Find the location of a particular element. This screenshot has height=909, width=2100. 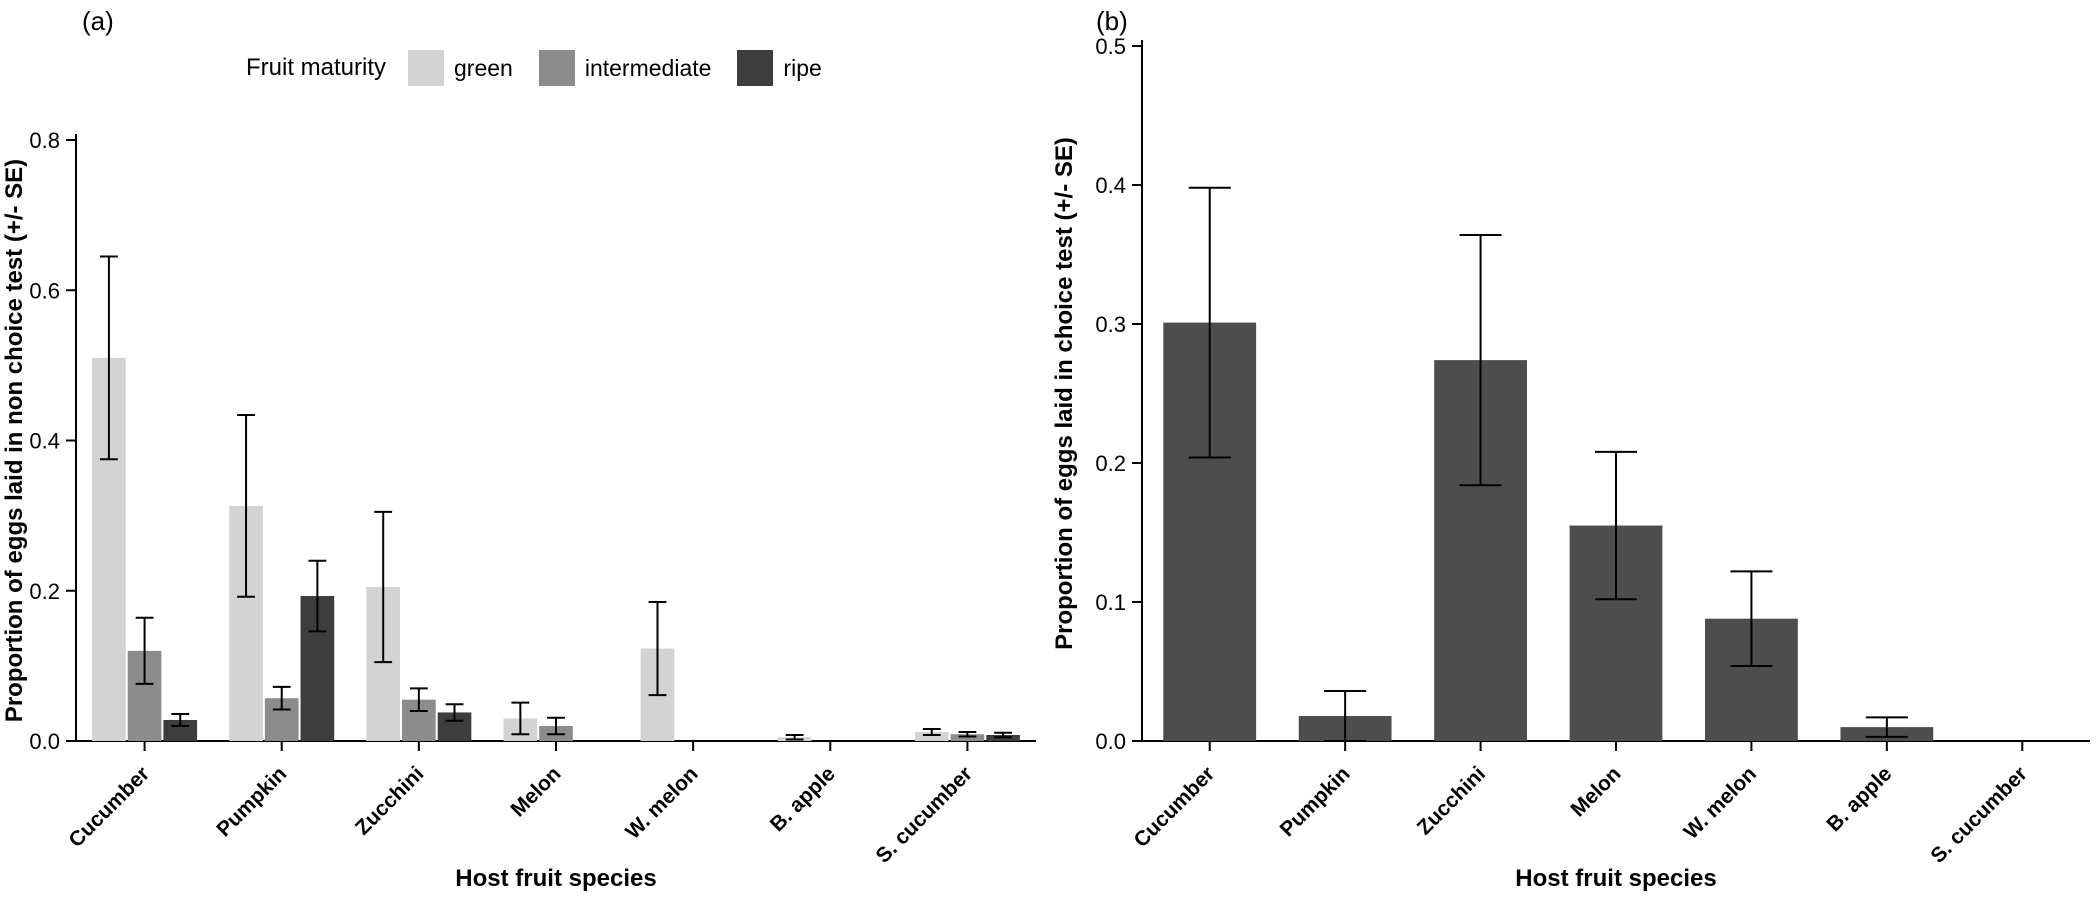

legend-swatch-ripe is located at coordinates (755, 68).